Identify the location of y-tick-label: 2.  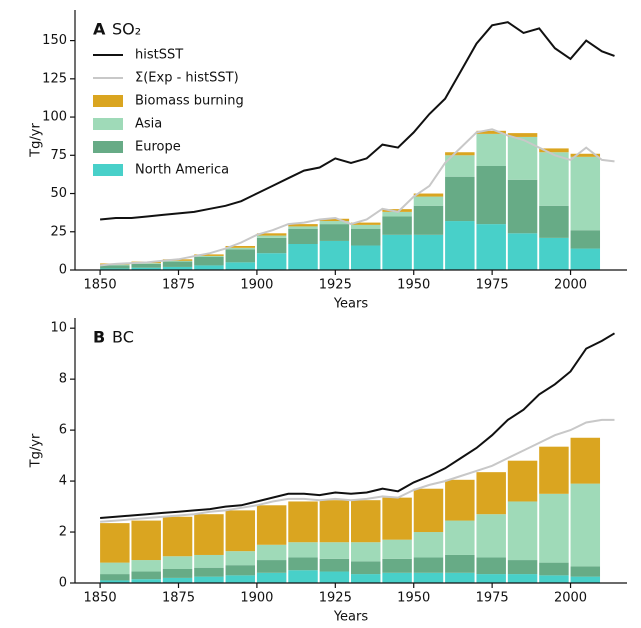
(63, 532).